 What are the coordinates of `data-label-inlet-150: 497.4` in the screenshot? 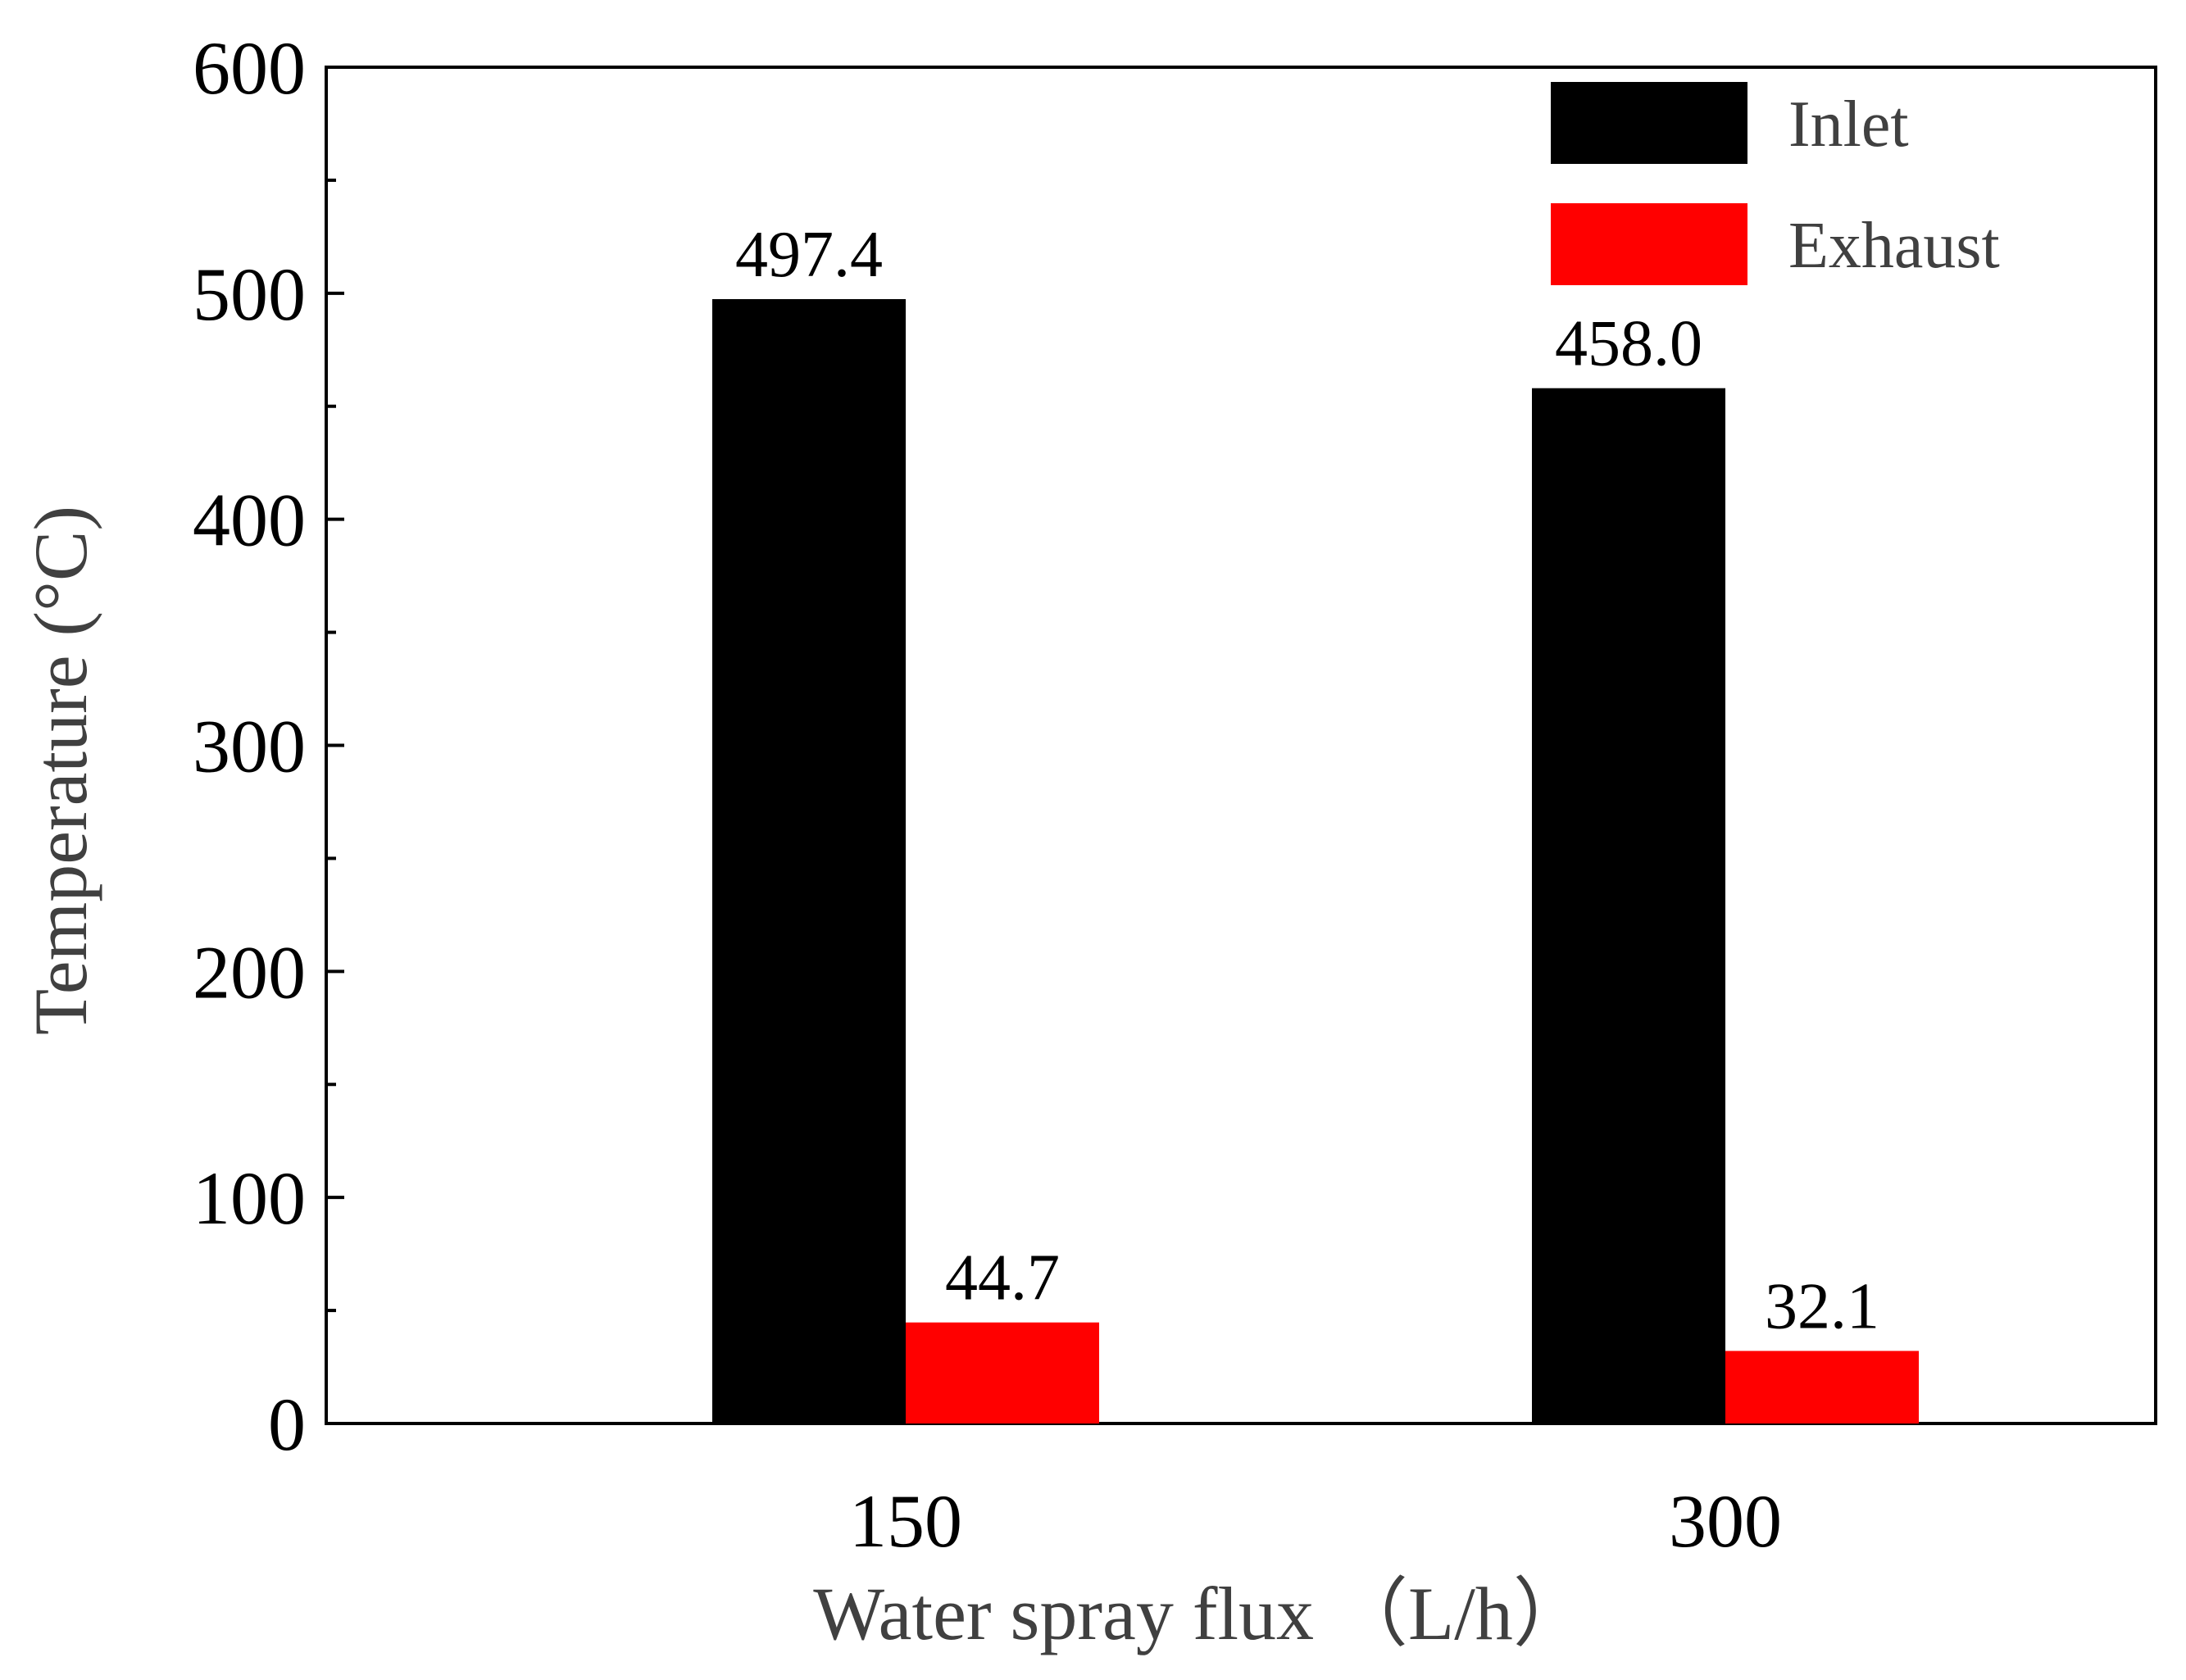 It's located at (809, 255).